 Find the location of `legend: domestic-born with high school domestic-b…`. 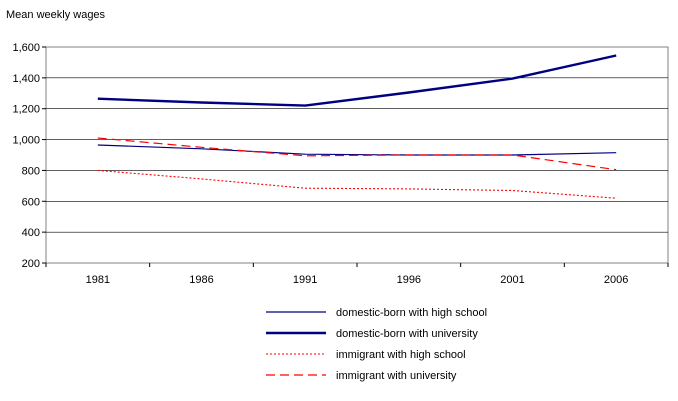

legend: domestic-born with high school domestic-b… is located at coordinates (376, 344).